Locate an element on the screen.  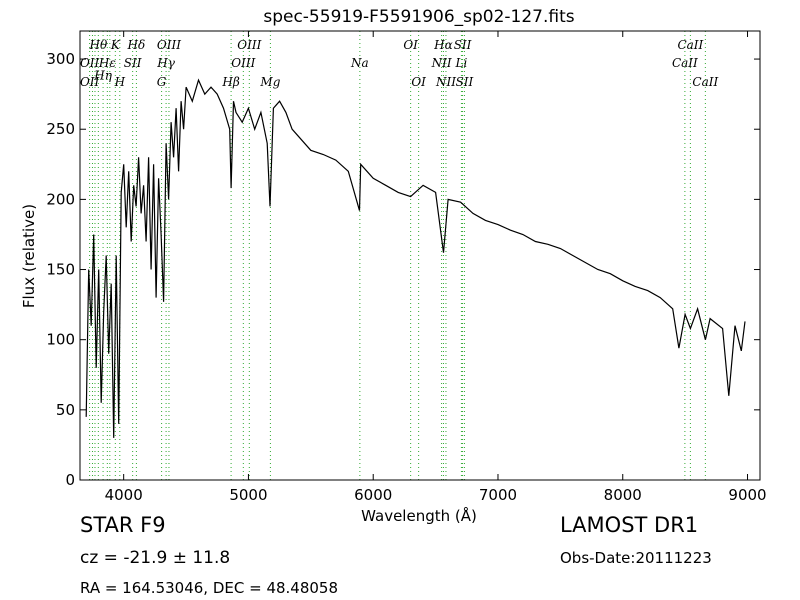
coordinates: RA = 164.53046, DEC = 48.48058 is located at coordinates (209, 588).